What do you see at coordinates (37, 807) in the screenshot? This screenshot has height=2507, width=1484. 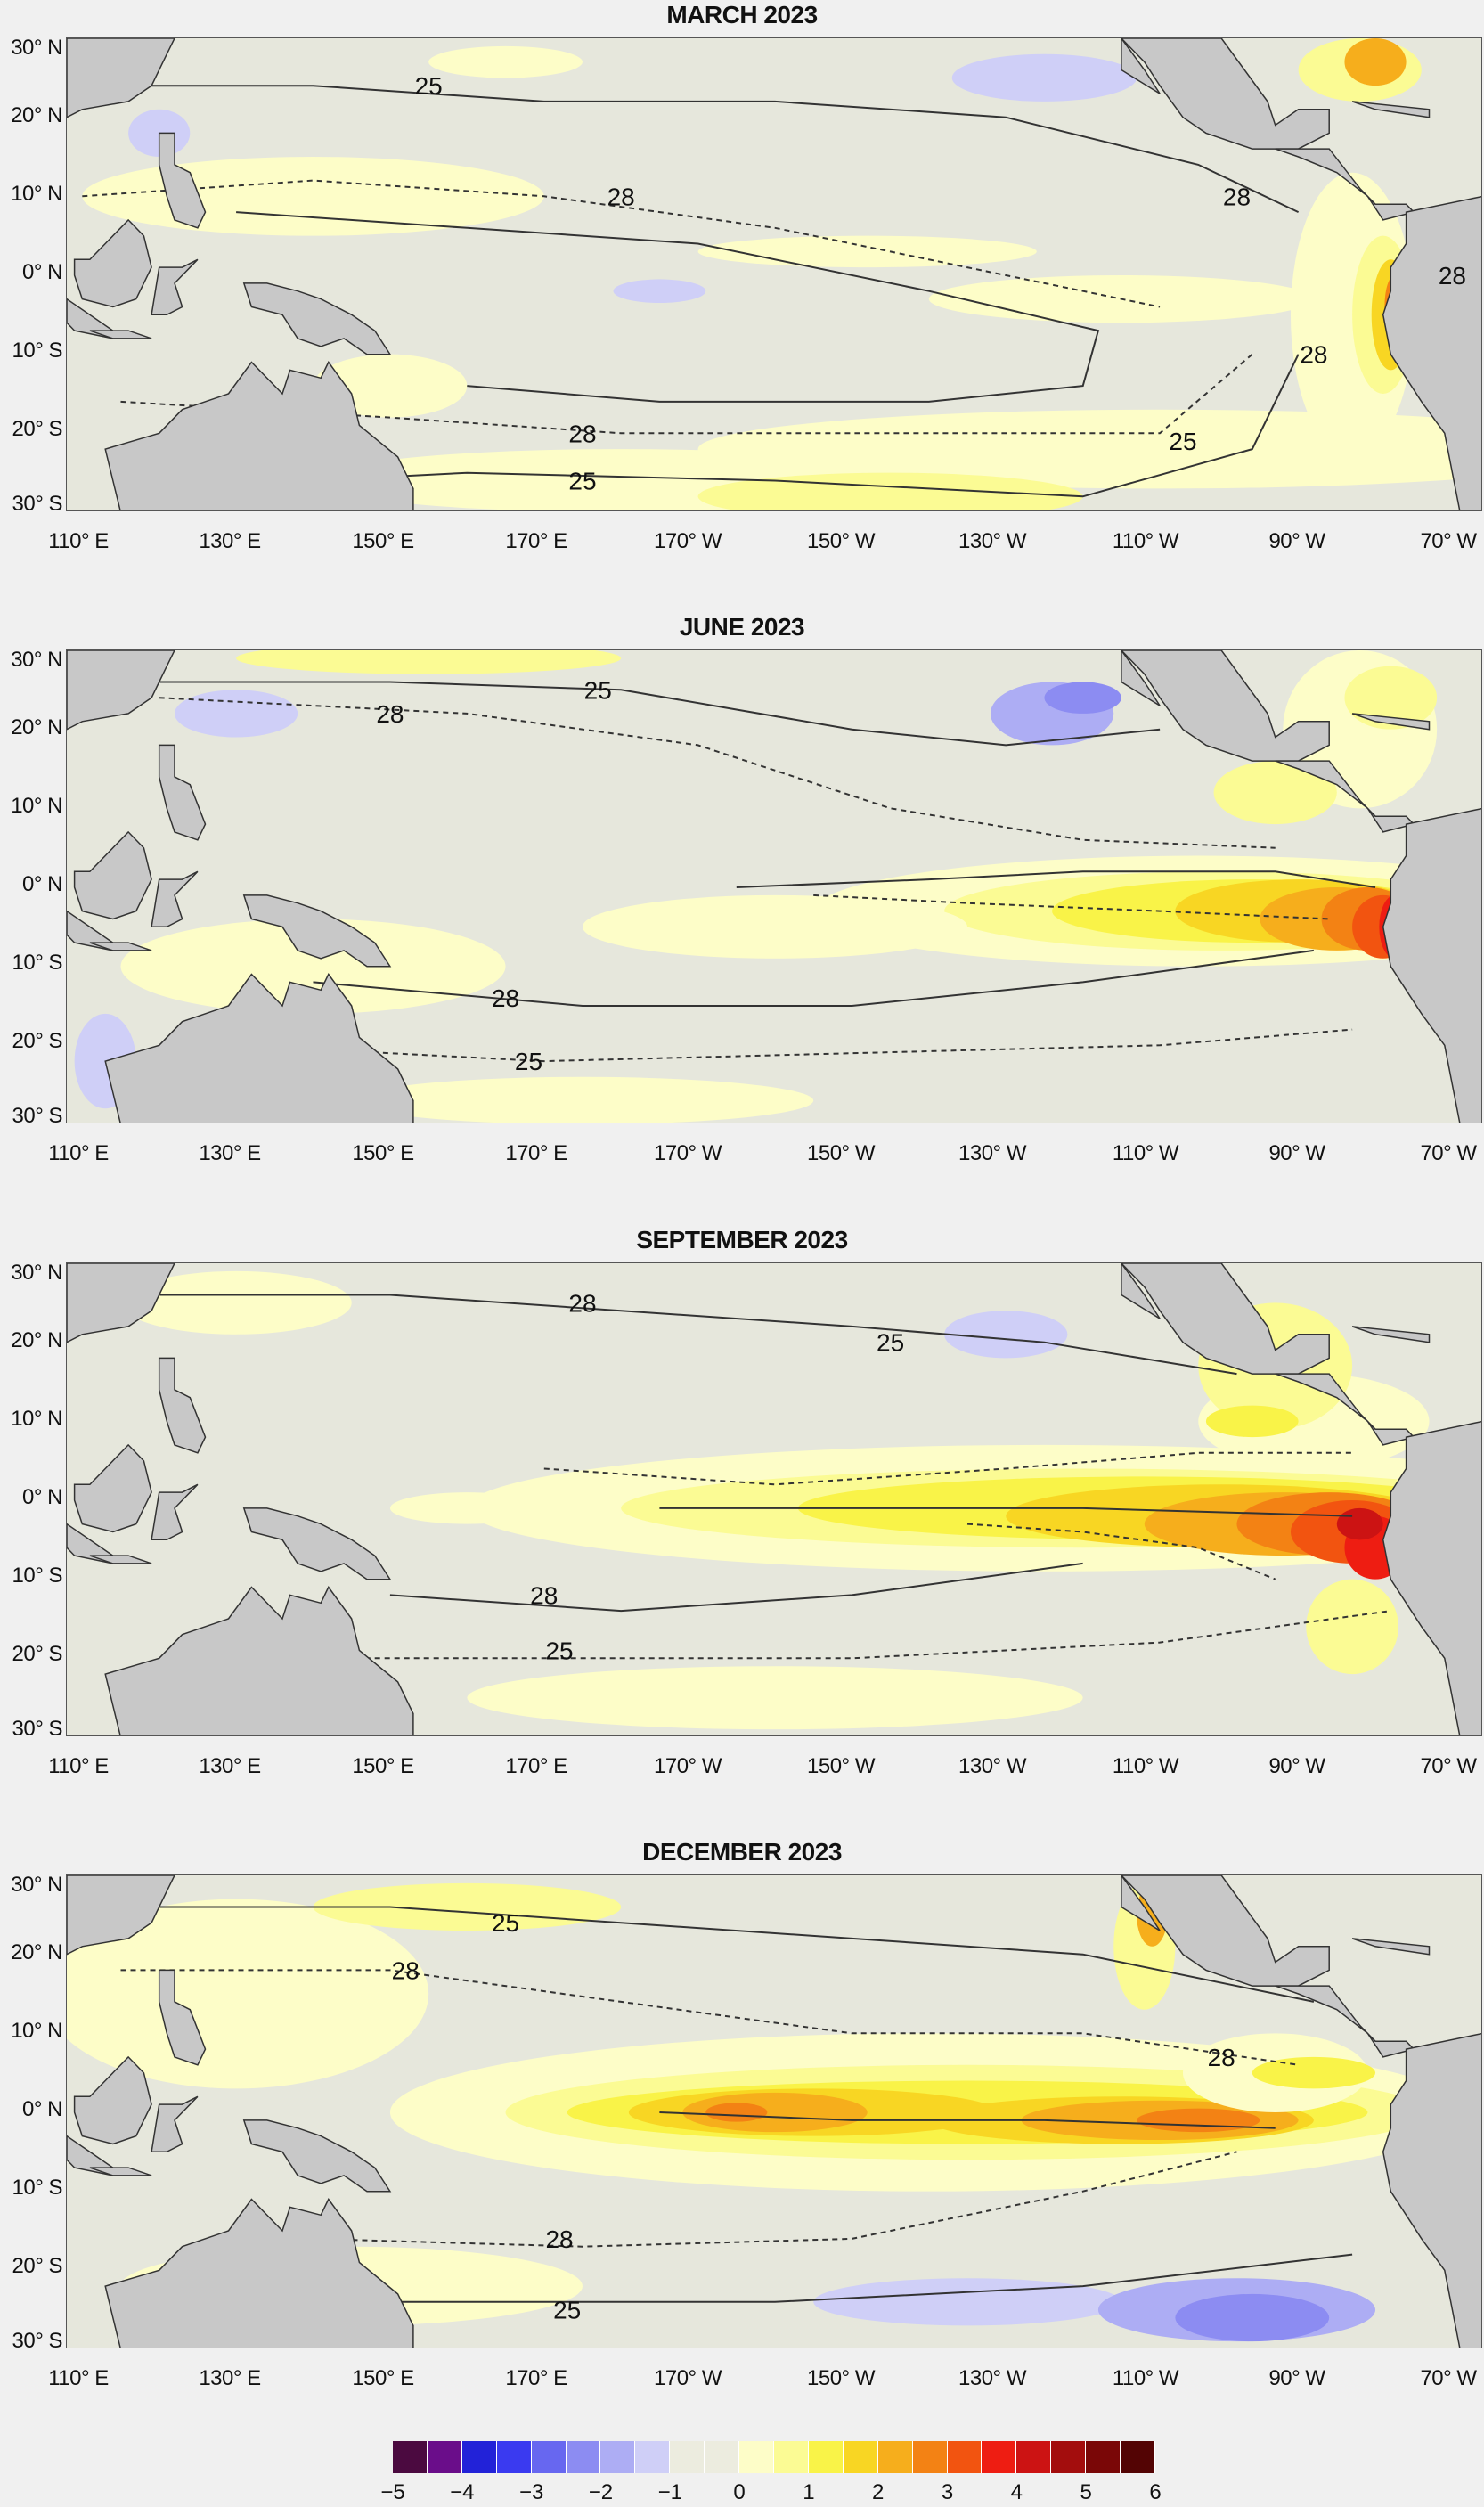 I see `latitude-label: 10° N` at bounding box center [37, 807].